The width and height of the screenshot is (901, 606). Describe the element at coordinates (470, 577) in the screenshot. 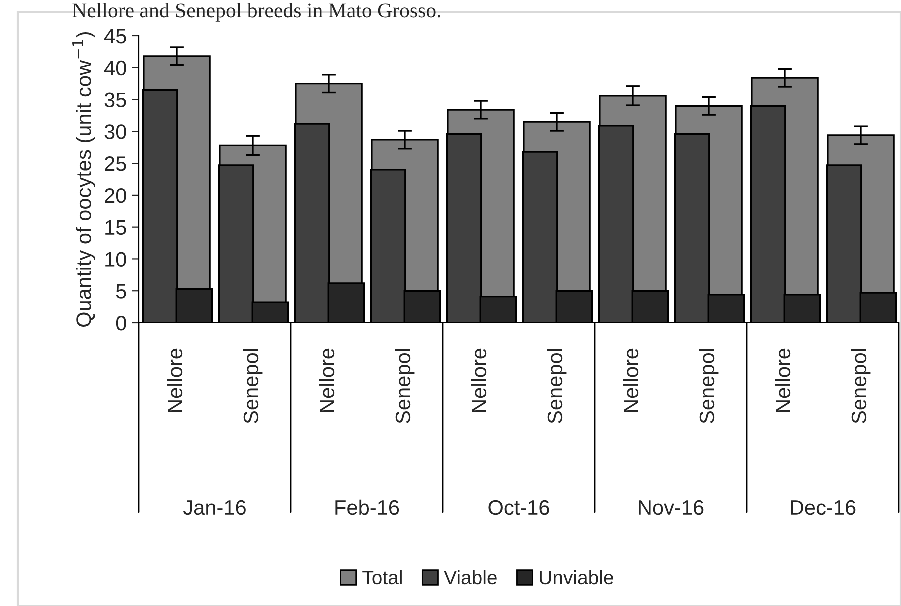

I see `legend-label: Viable` at that location.